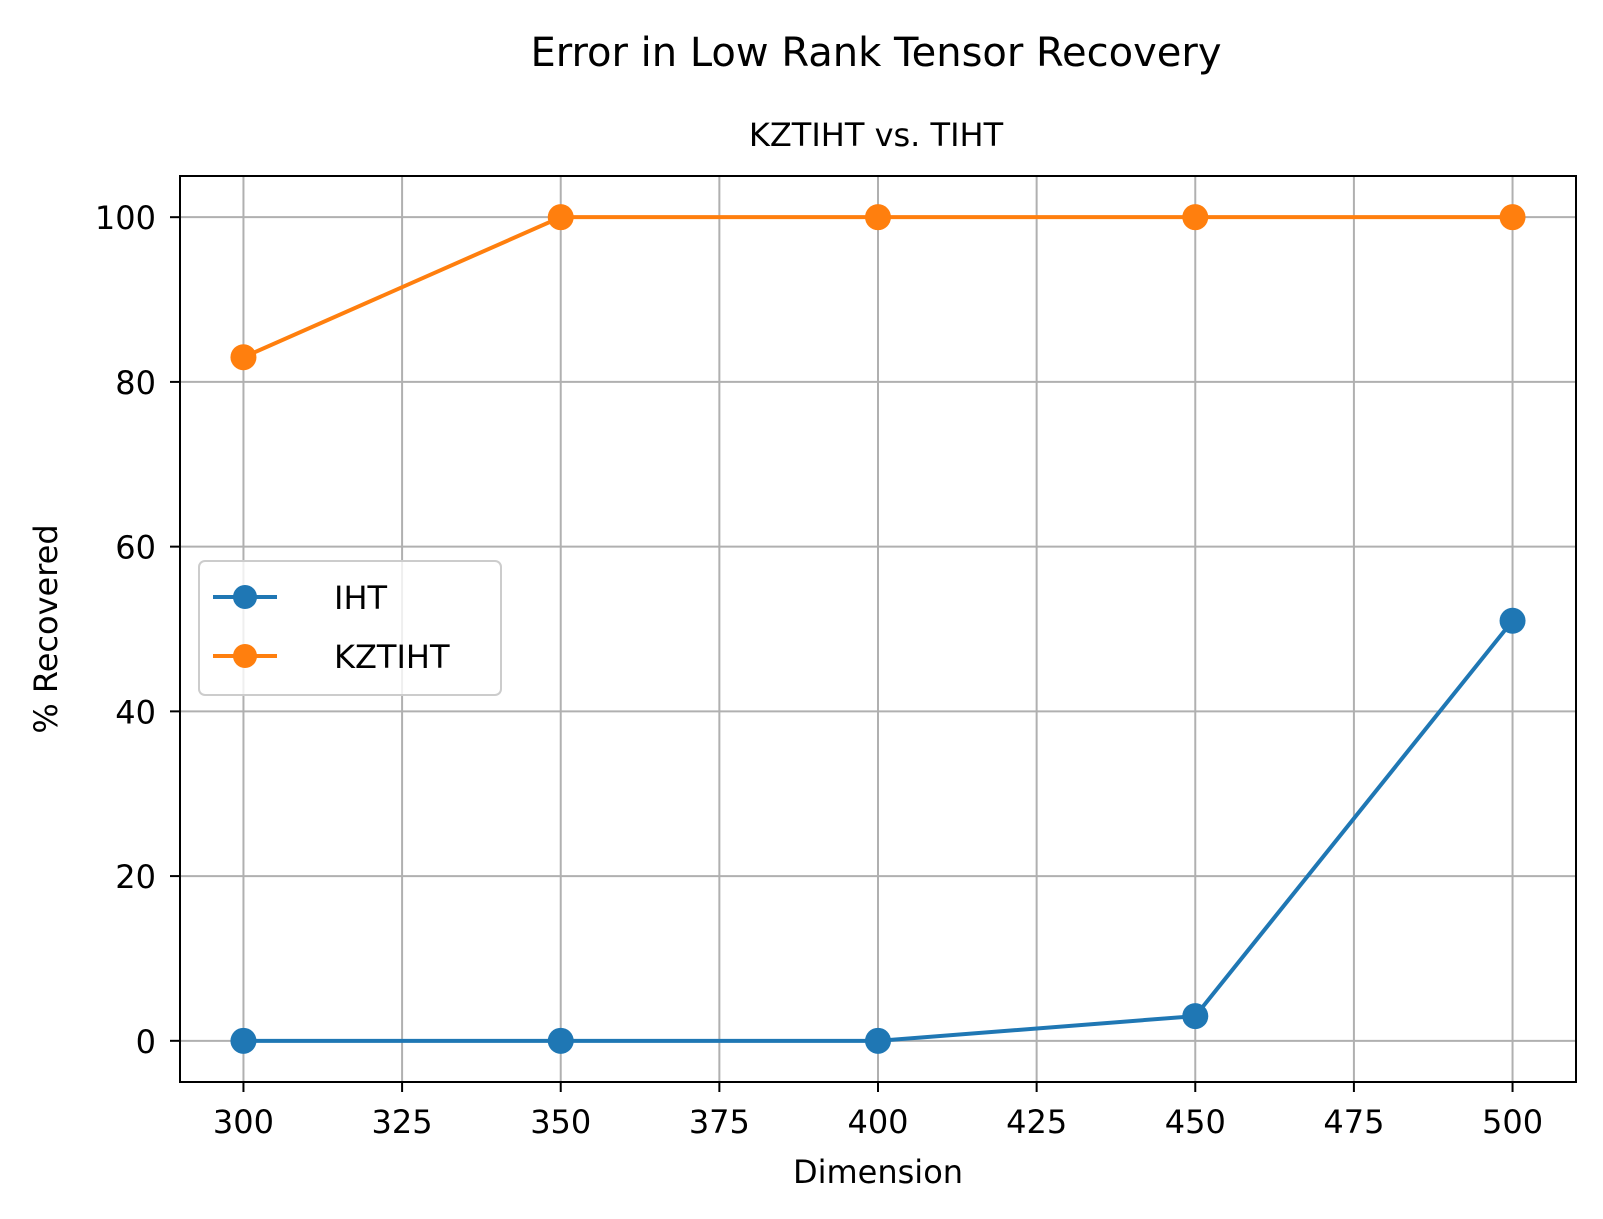 The width and height of the screenshot is (1603, 1219). What do you see at coordinates (361, 598) in the screenshot?
I see `legend-label-iht: IHT` at bounding box center [361, 598].